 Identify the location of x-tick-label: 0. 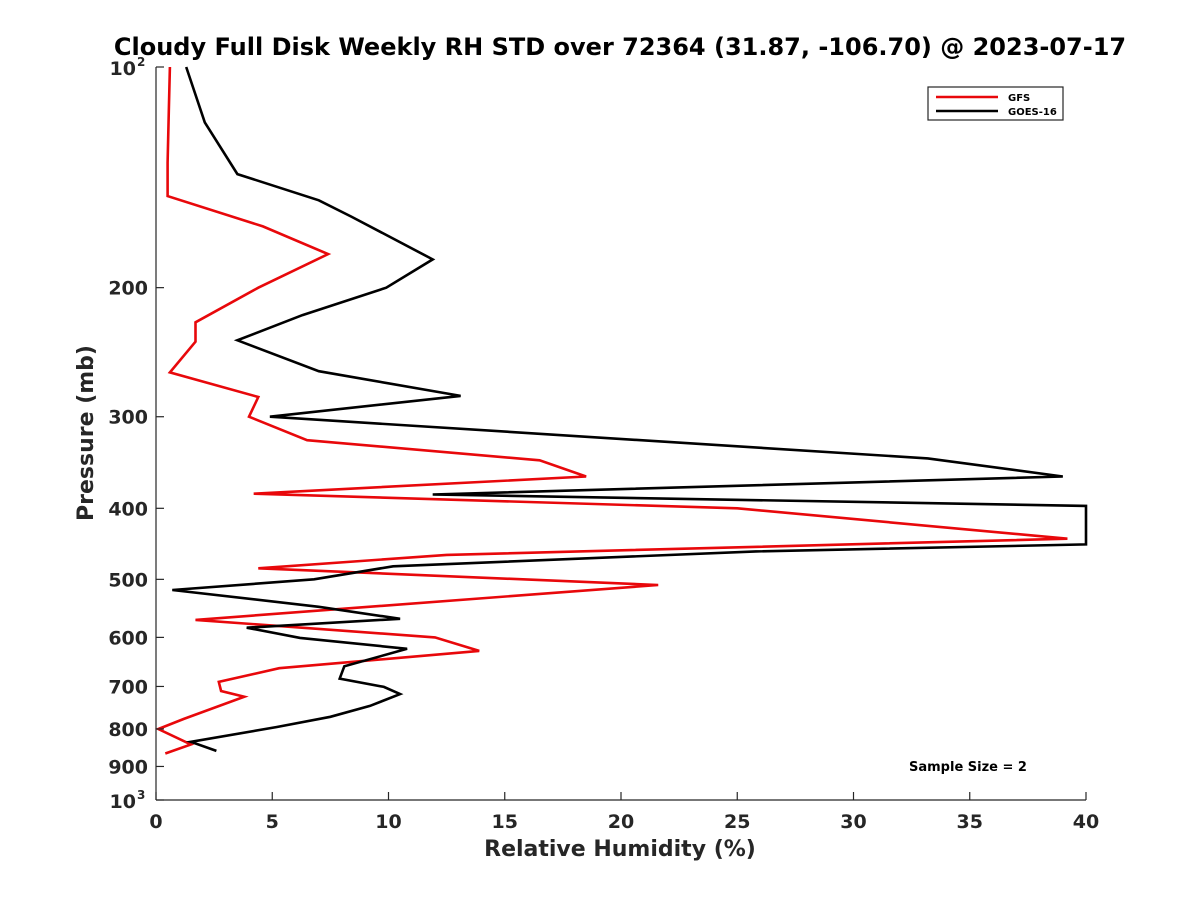
(155, 822).